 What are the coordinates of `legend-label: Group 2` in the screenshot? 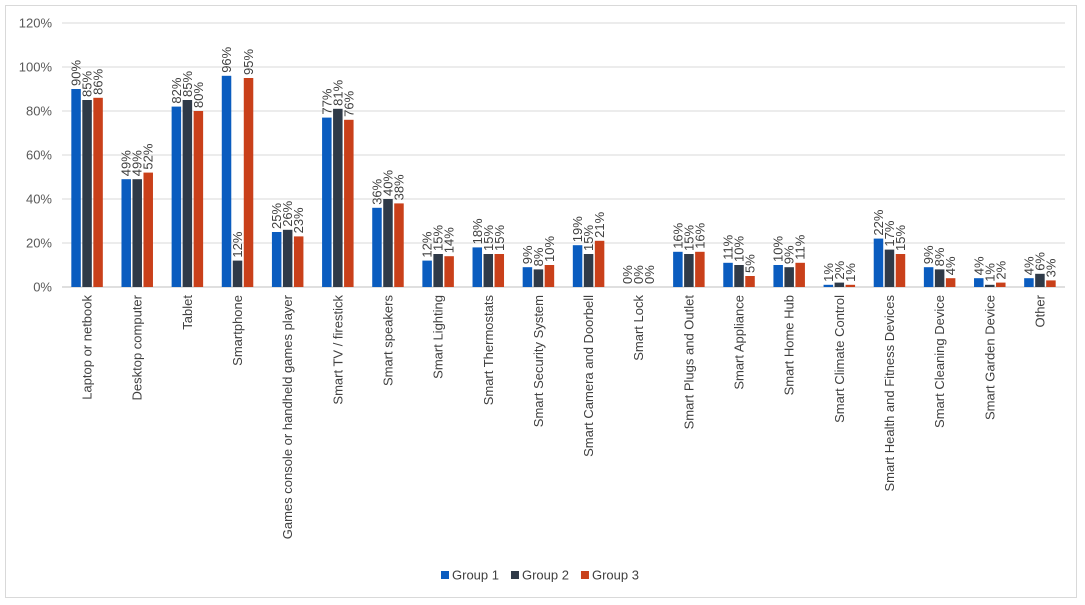 It's located at (545, 575).